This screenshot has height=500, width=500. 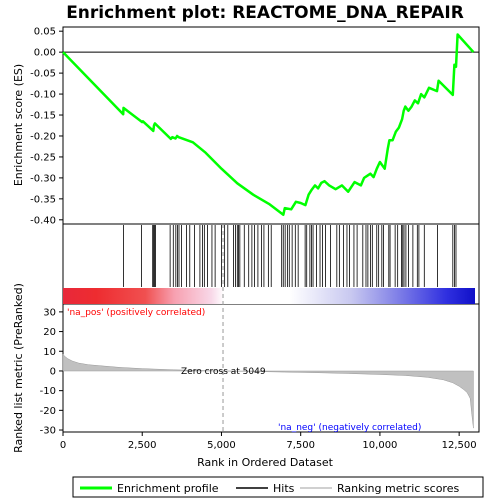 What do you see at coordinates (168, 488) in the screenshot?
I see `legend-enrichment-label: Enrichment profile` at bounding box center [168, 488].